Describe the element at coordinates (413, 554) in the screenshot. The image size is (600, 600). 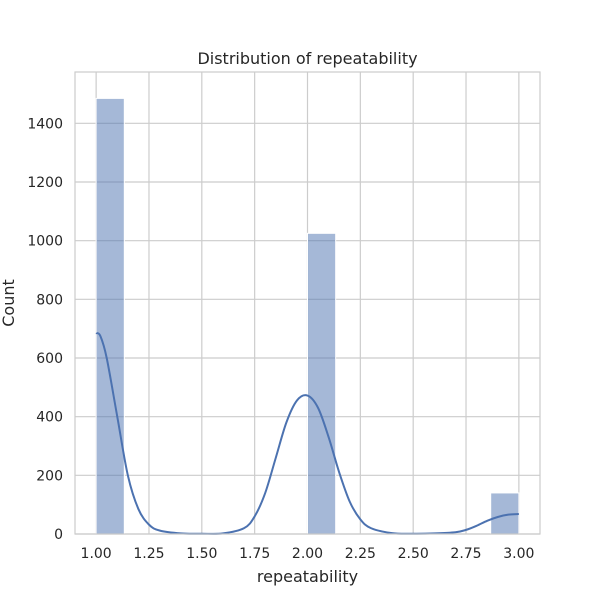
I see `x-tick-label: 2.50` at that location.